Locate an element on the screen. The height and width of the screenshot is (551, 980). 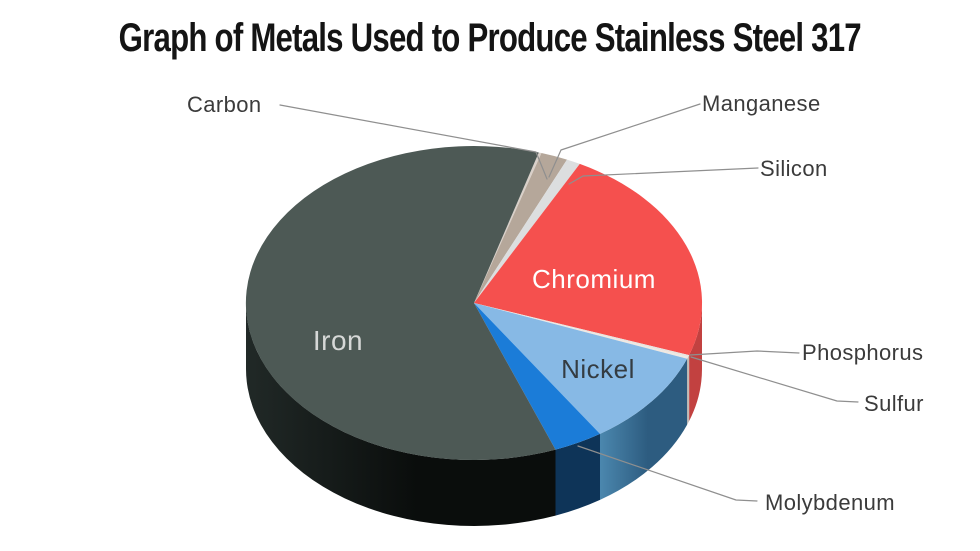
slice-side-iron is located at coordinates (401, 414).